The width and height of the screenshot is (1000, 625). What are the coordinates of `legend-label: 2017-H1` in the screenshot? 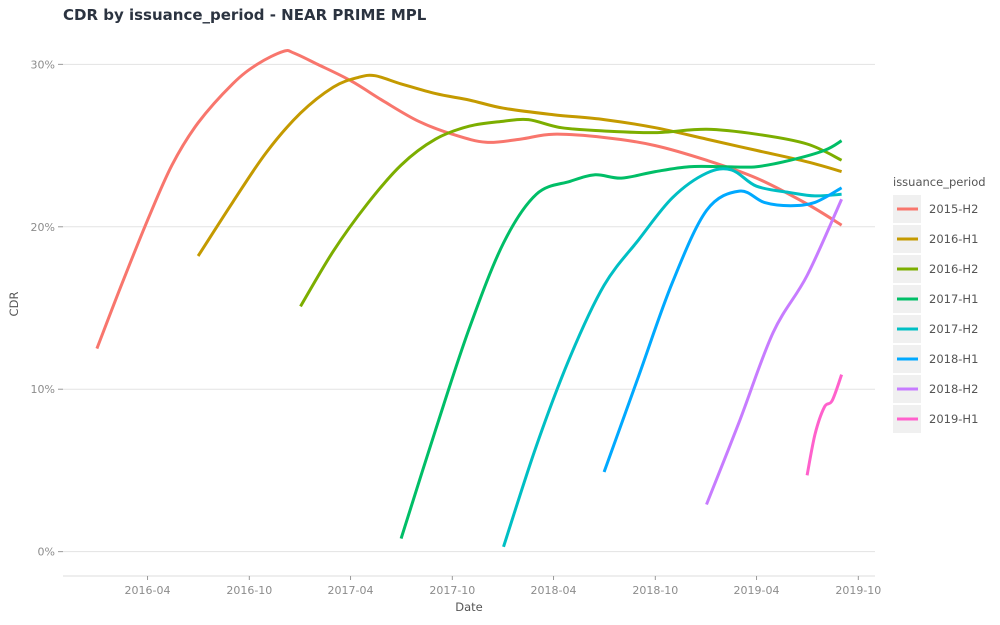 It's located at (953, 299).